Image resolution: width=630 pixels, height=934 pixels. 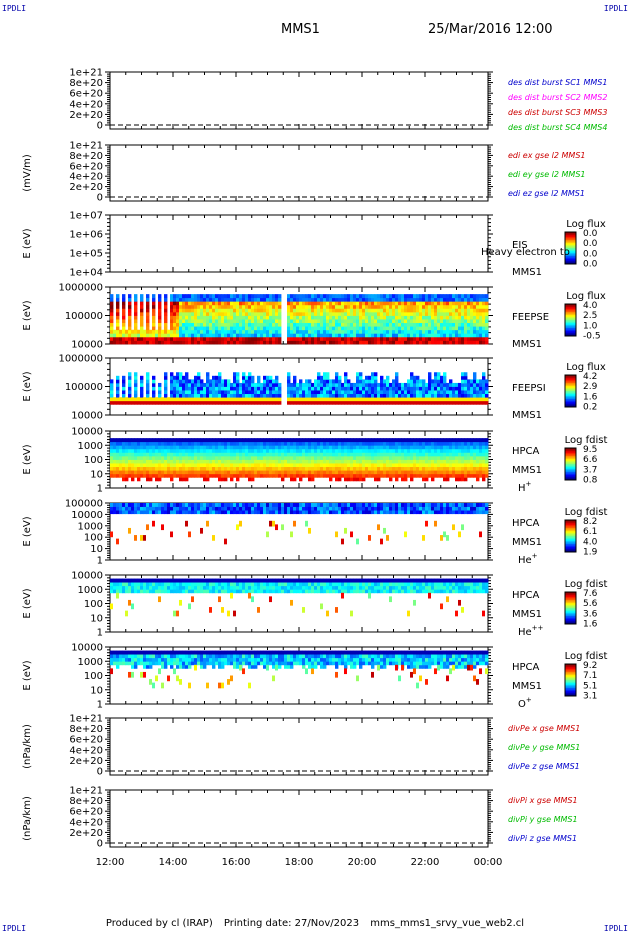 What do you see at coordinates (547, 174) in the screenshot?
I see `legend-entry: edi ey gse l2 MMS1` at bounding box center [547, 174].